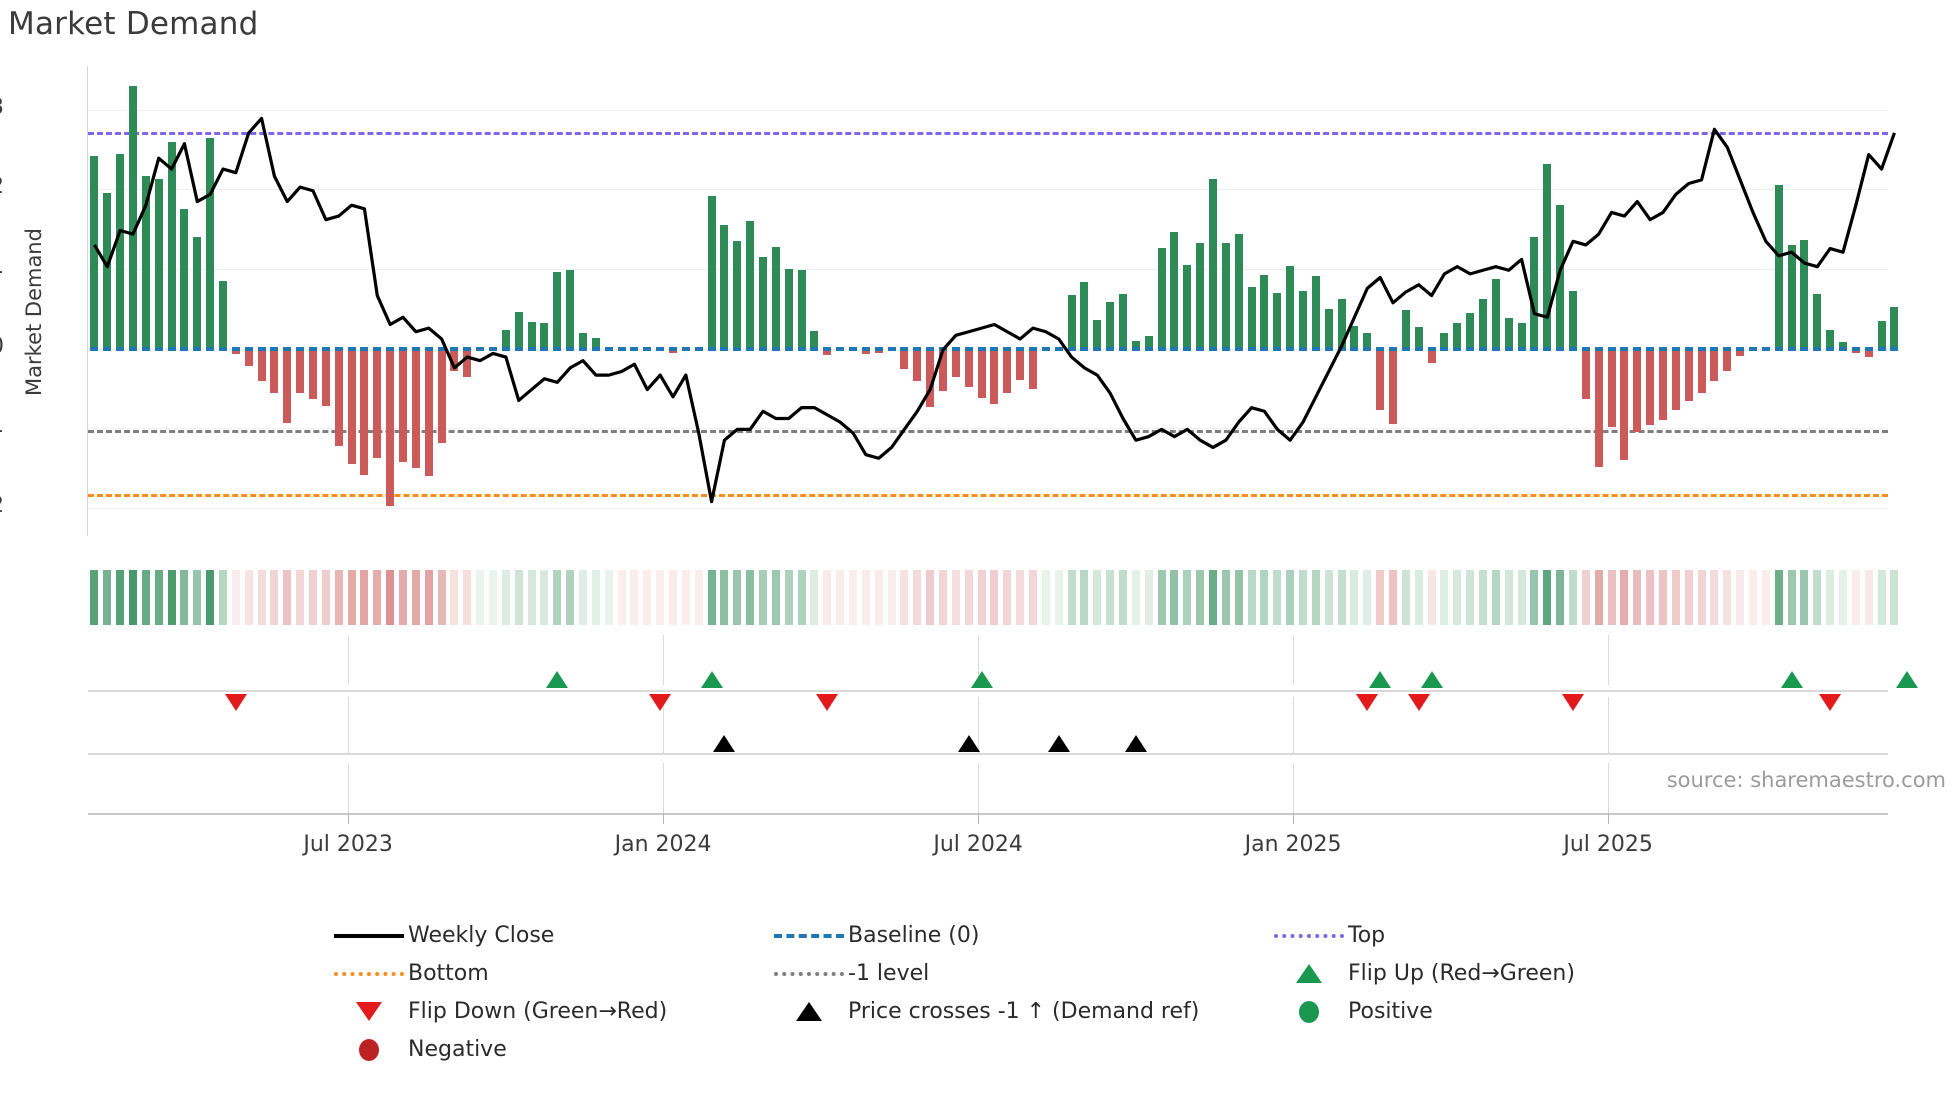 Image resolution: width=1960 pixels, height=1102 pixels. Describe the element at coordinates (1020, 1011) in the screenshot. I see `legend-item: Price crosses -1 ↑ (Demand ref)` at that location.